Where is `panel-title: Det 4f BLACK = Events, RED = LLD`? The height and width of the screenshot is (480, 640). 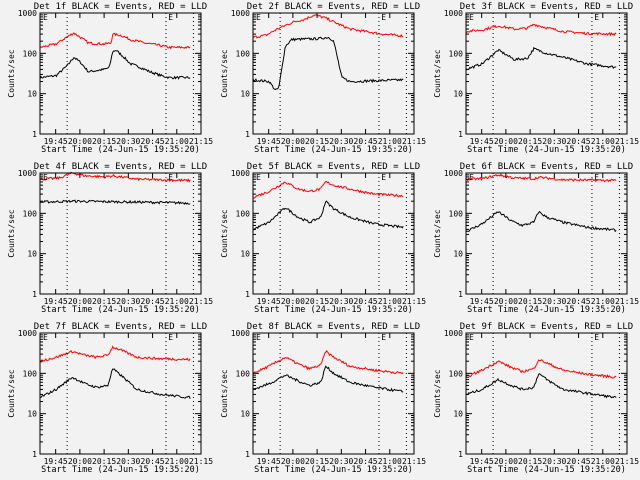 panel-title: Det 4f BLACK = Events, RED = LLD is located at coordinates (120, 167).